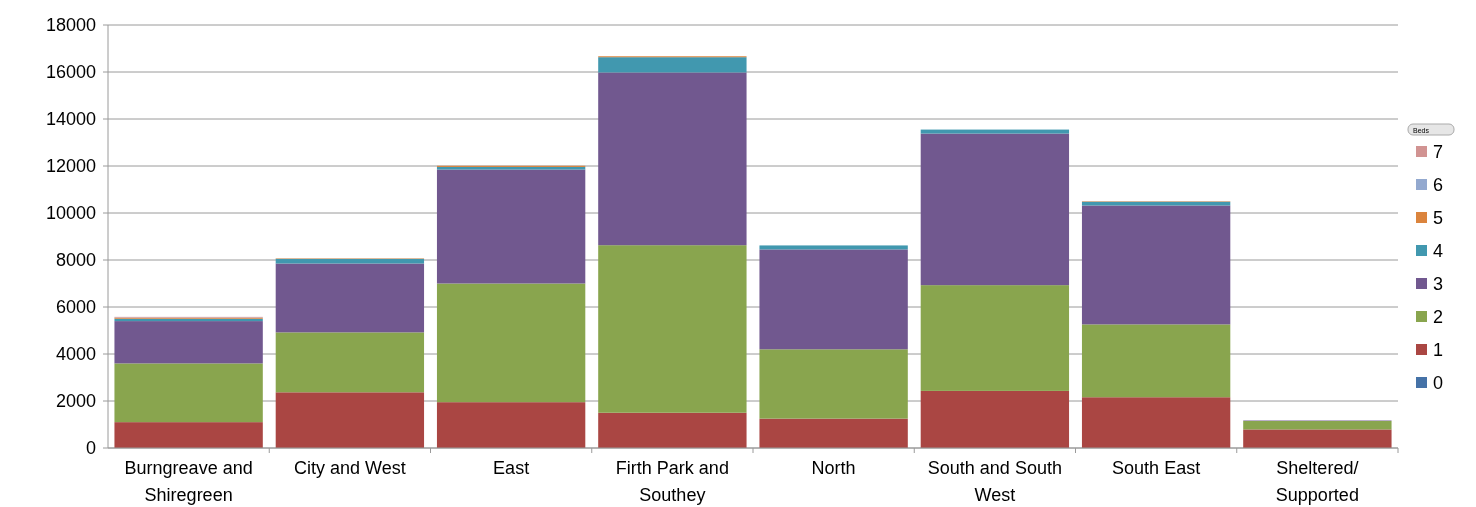 The height and width of the screenshot is (507, 1476). What do you see at coordinates (1438, 284) in the screenshot?
I see `legend-label: 3` at bounding box center [1438, 284].